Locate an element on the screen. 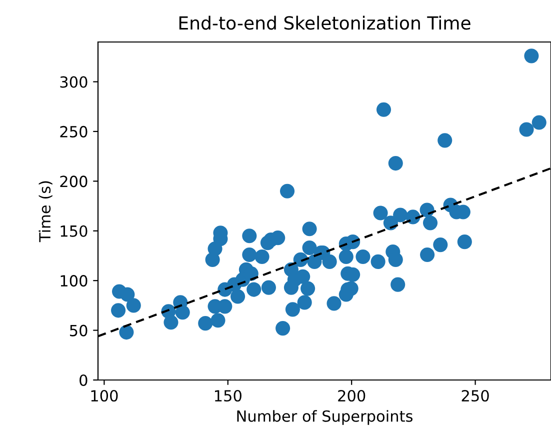  x-tick-label: 150 is located at coordinates (228, 396).